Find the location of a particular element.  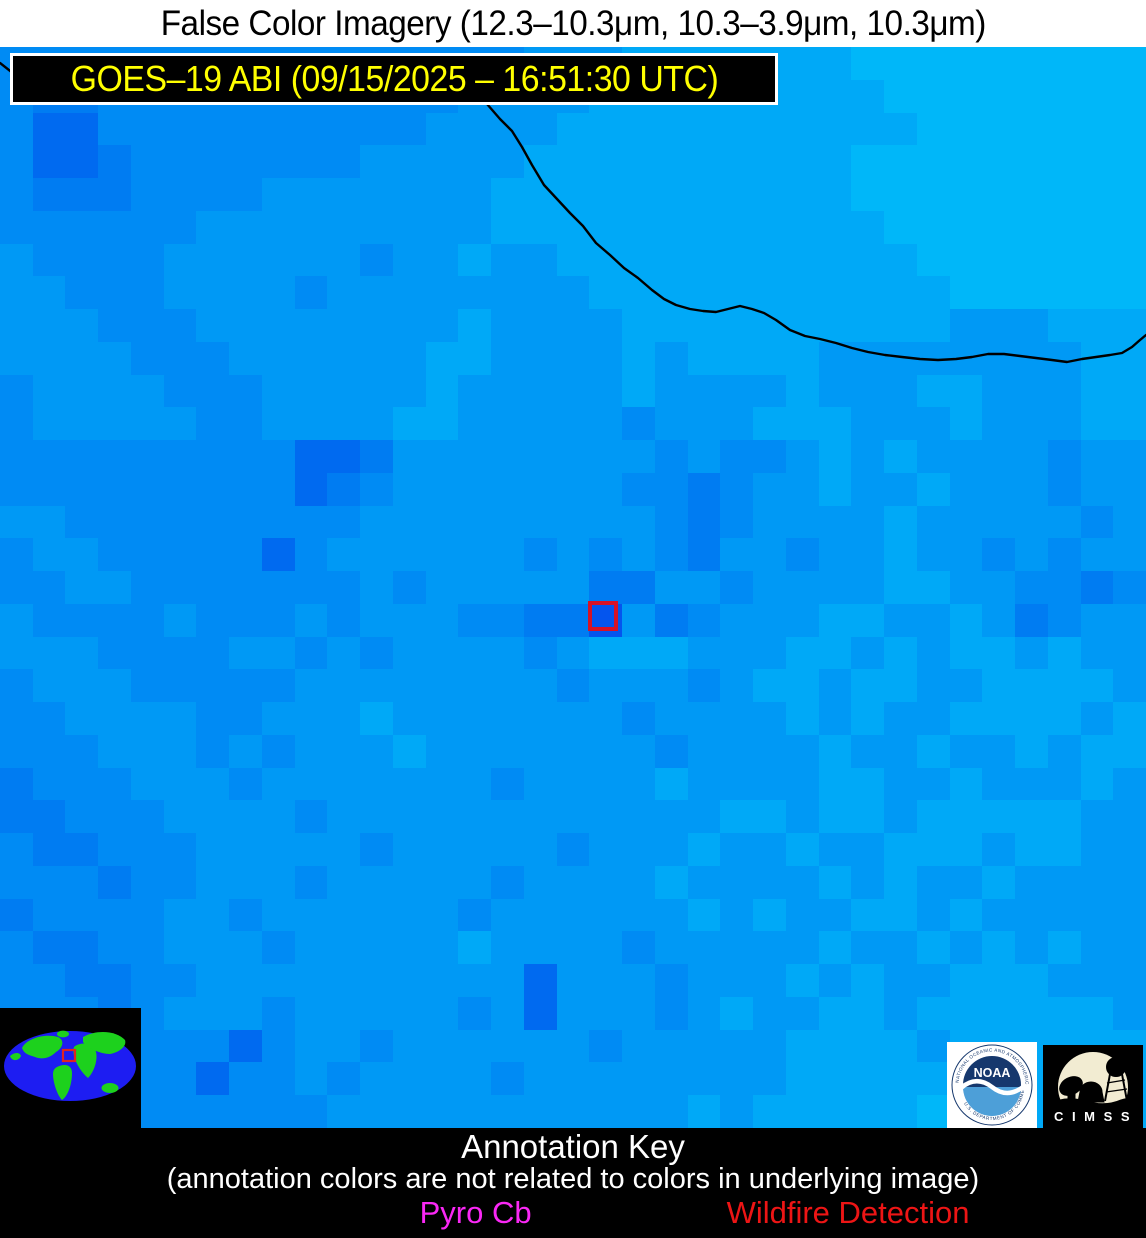

wildfire-detection-marker is located at coordinates (603, 616).